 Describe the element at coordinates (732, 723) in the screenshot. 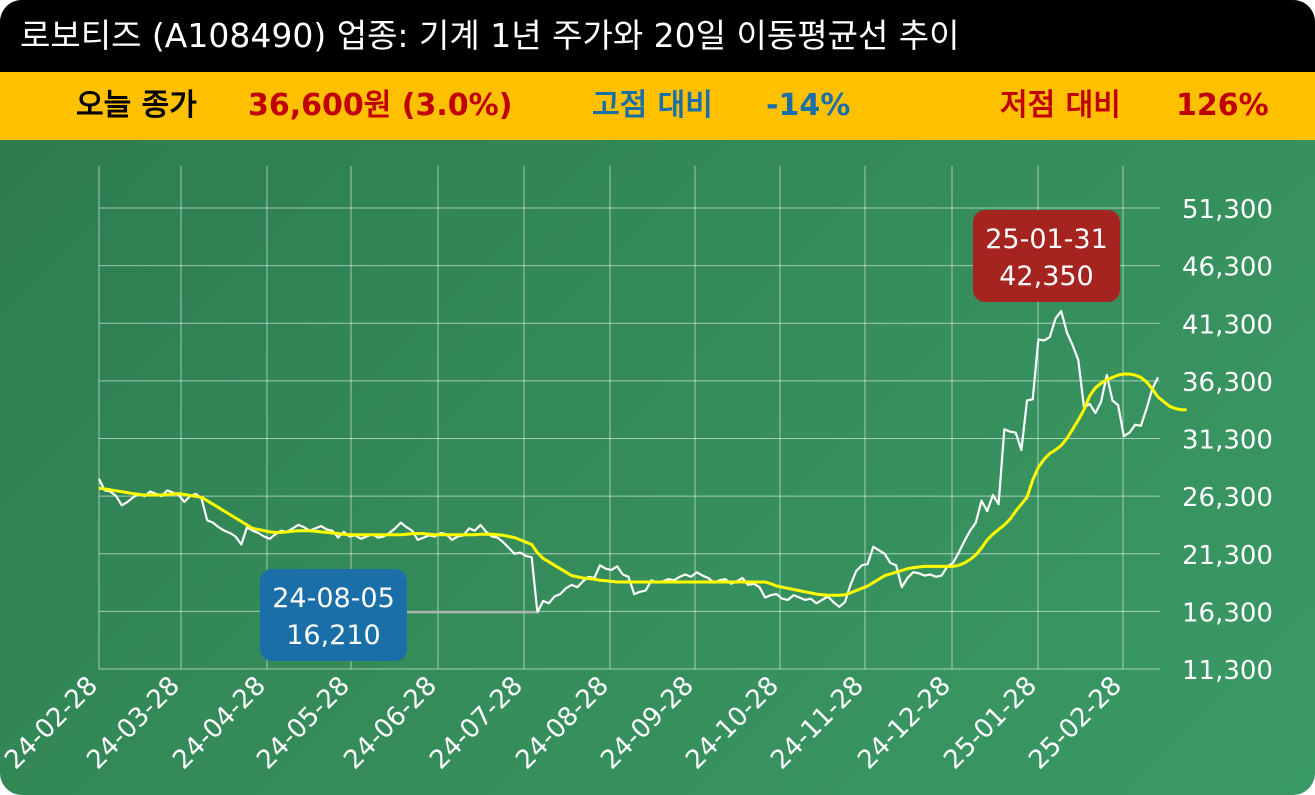

I see `x-tick-label: 24-10-28` at that location.